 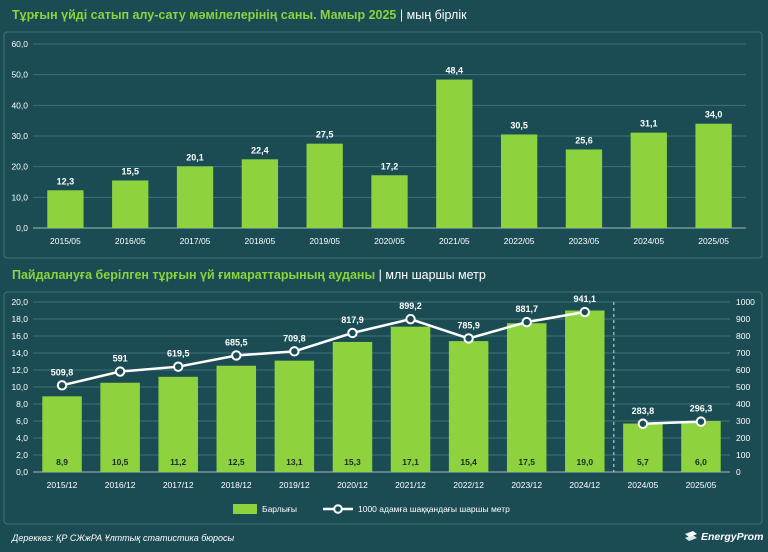 What do you see at coordinates (743, 319) in the screenshot?
I see `chart2-y-right-tick: 900` at bounding box center [743, 319].